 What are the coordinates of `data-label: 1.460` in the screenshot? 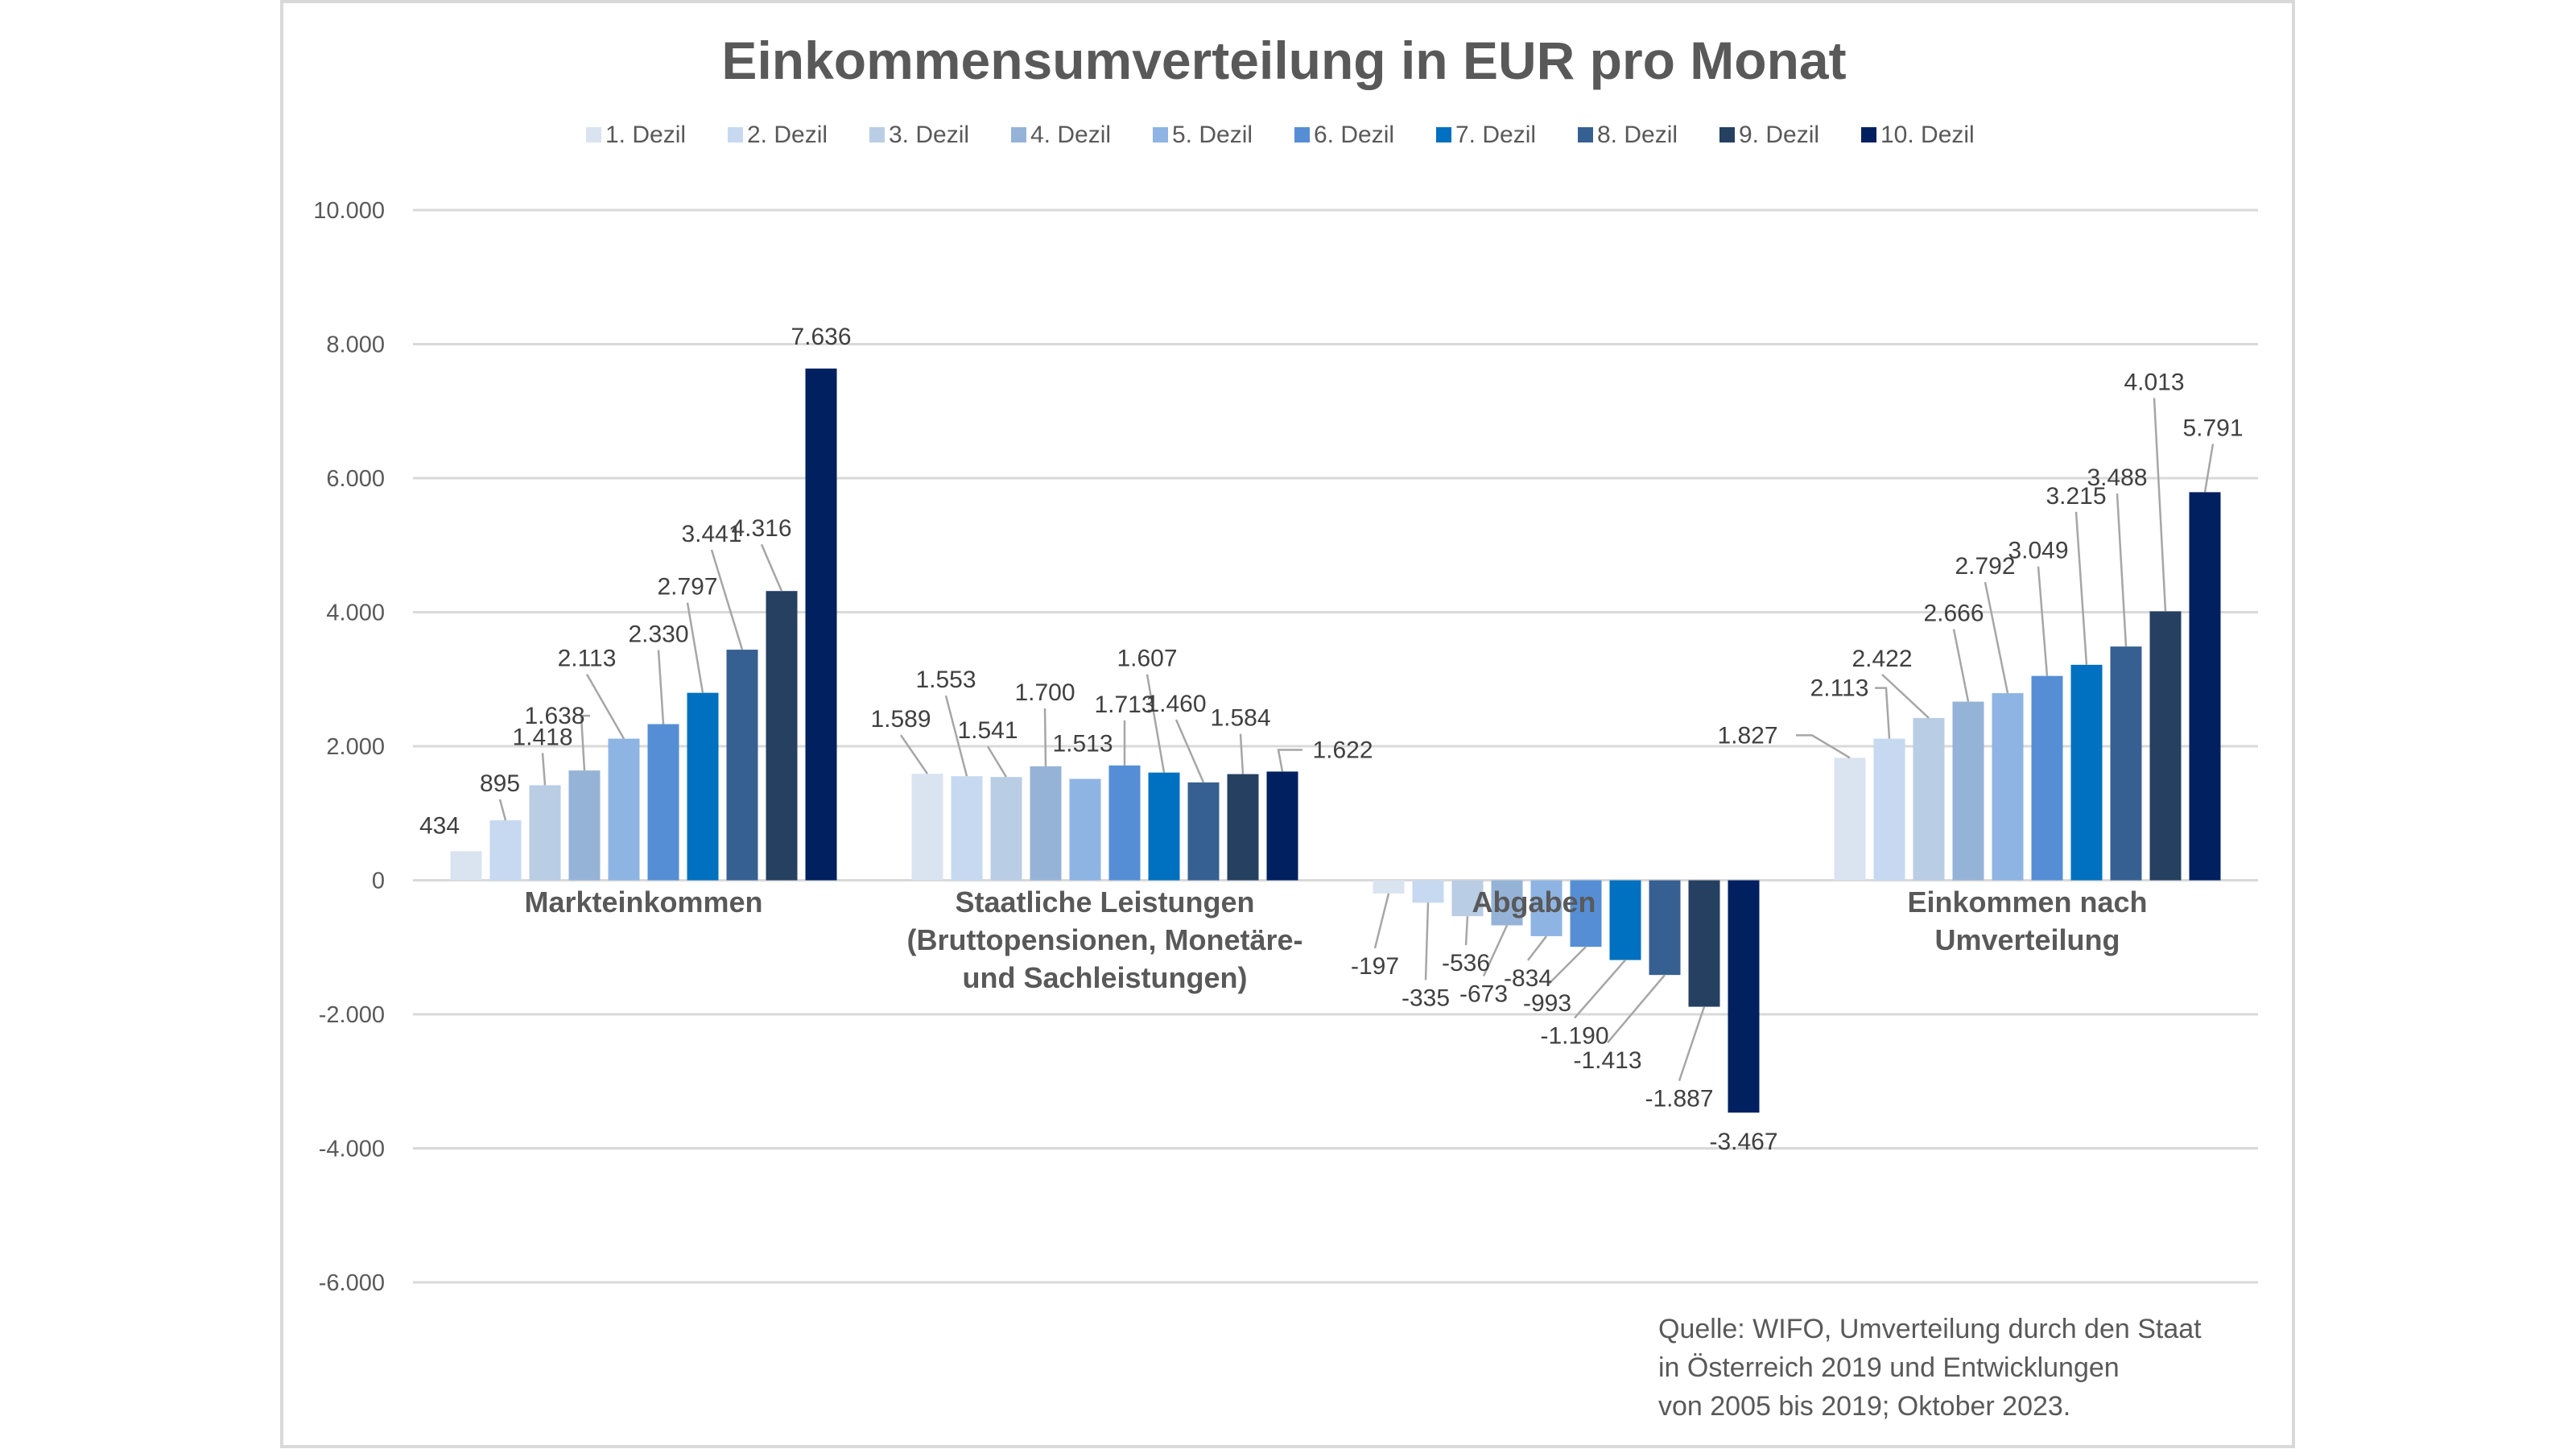 It's located at (1176, 704).